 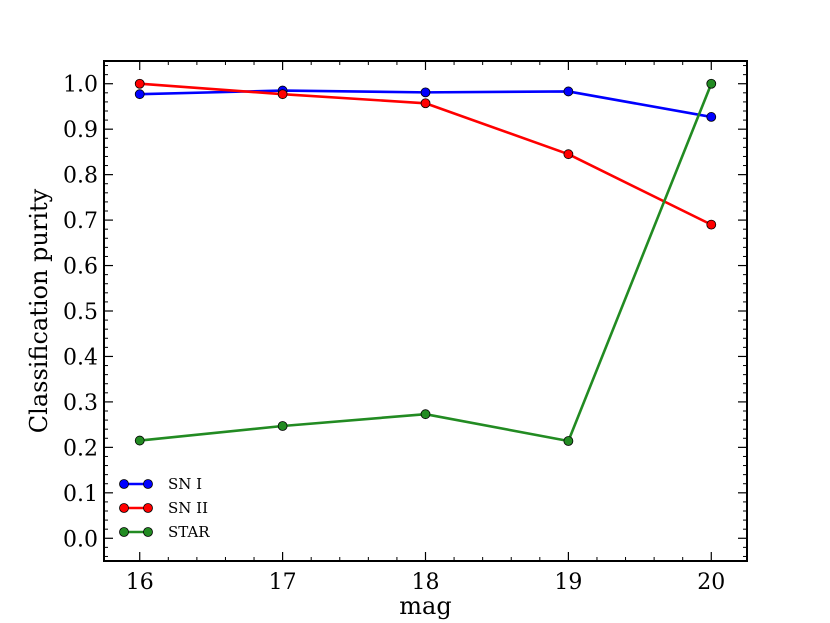 I want to click on y-tick-label: 0.9, so click(x=80, y=130).